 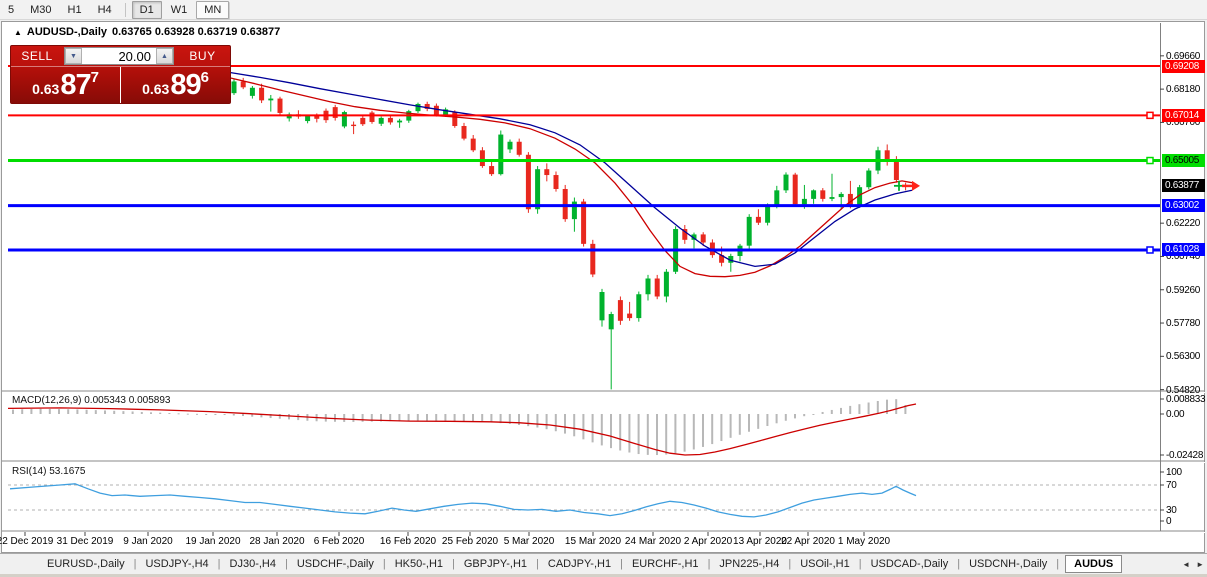 I want to click on price-tick-label: 0.66700, so click(x=1183, y=123).